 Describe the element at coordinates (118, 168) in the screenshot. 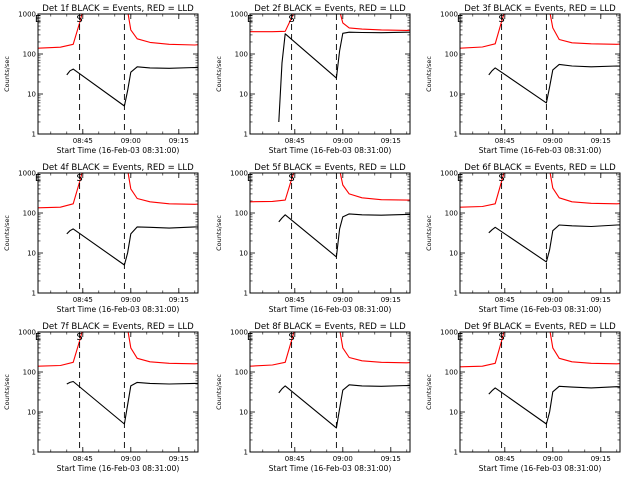

I see `panel-title: Det 4f BLACK = Events, RED = LLD` at that location.